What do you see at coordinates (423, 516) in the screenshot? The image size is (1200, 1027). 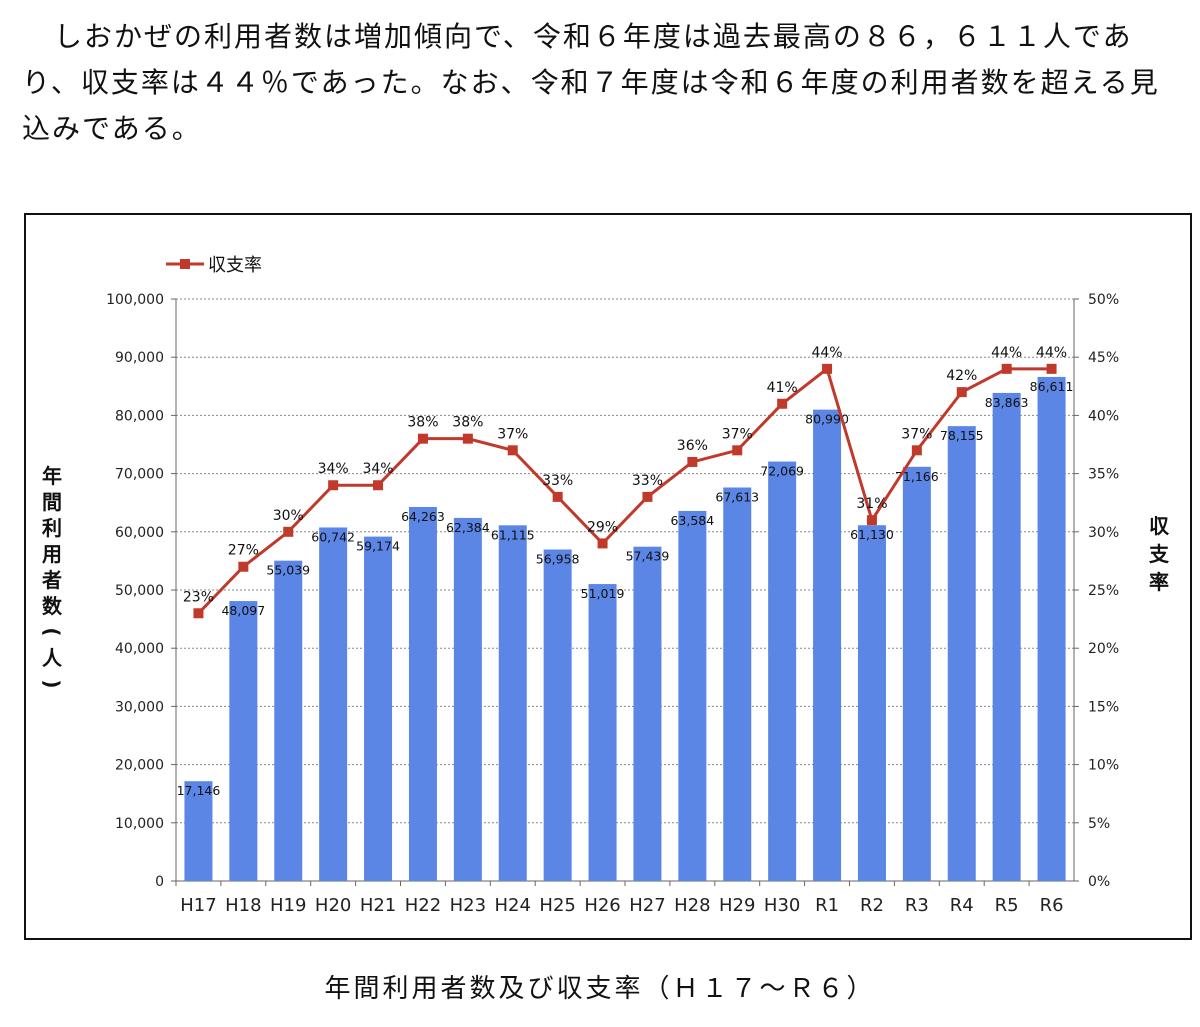 I see `bar-value-label: 64,263` at bounding box center [423, 516].